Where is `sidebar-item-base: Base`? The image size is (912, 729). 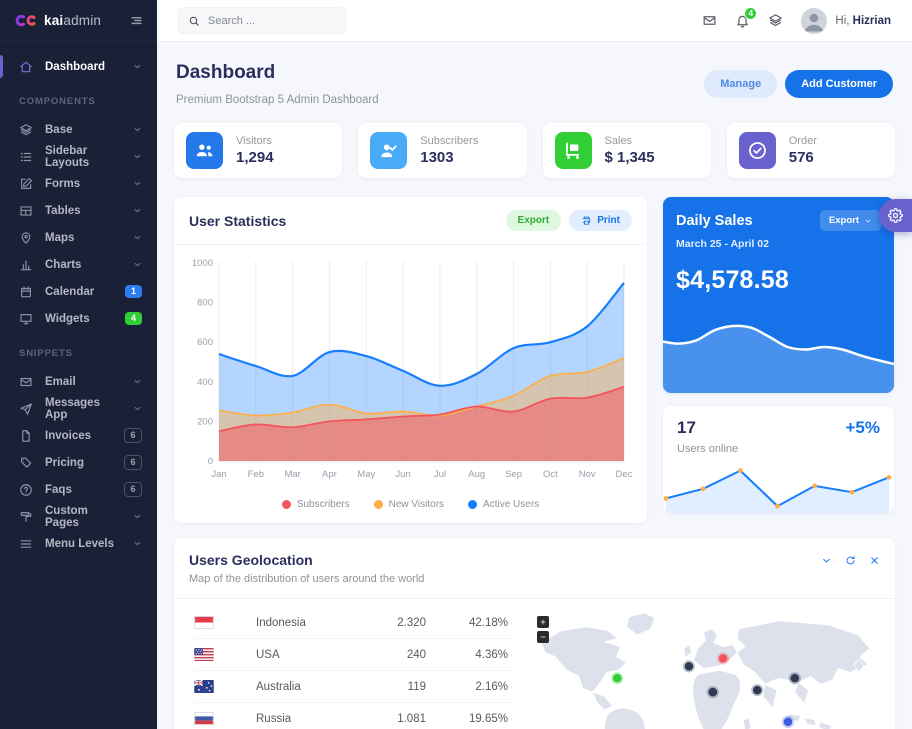
sidebar-item-base: Base is located at coordinates (78, 129).